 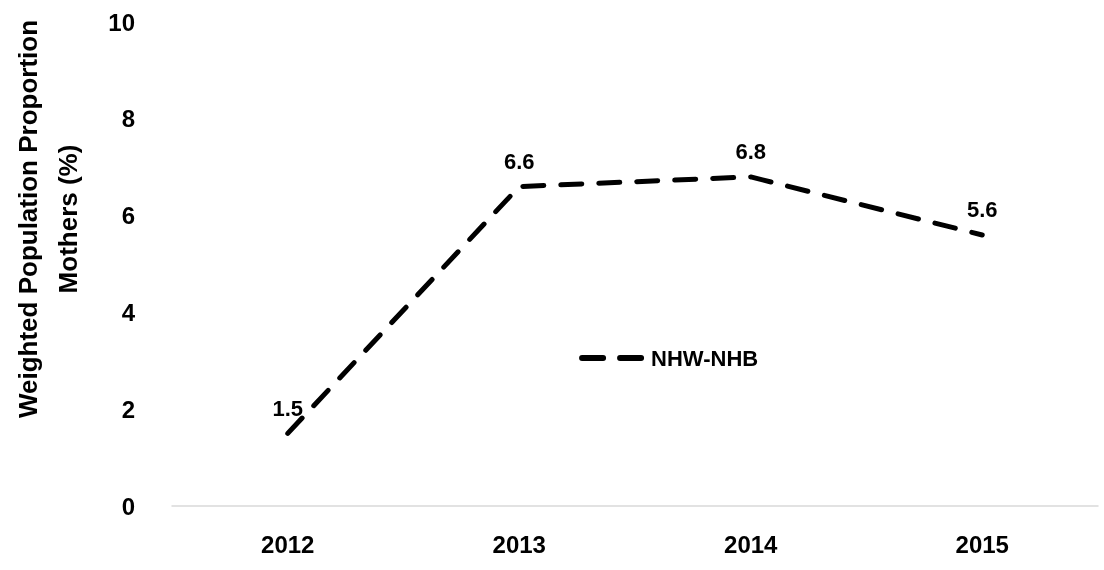 I want to click on data-label: 5.6, so click(x=982, y=210).